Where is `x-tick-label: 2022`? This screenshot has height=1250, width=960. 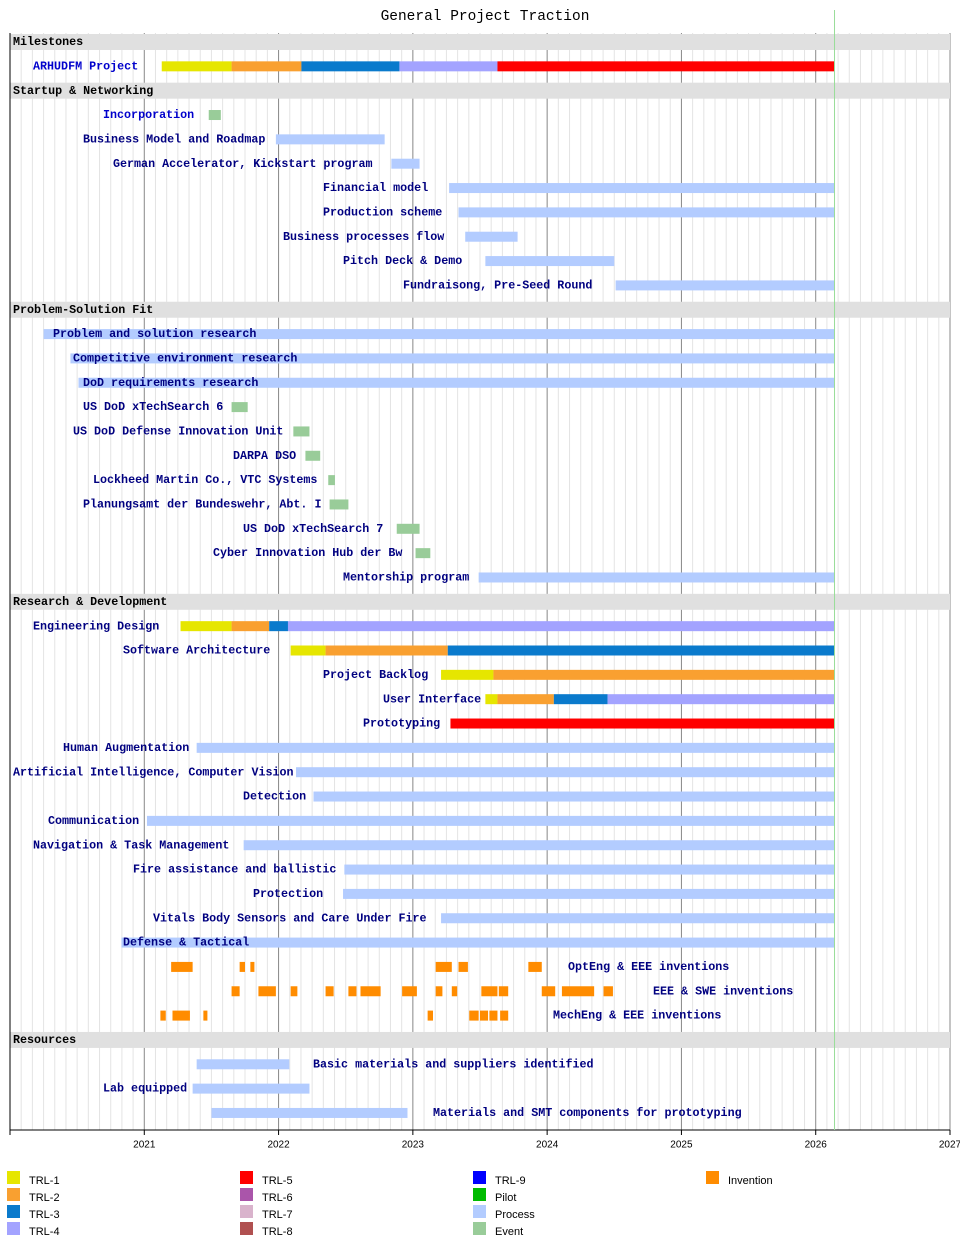
x-tick-label: 2022 is located at coordinates (278, 1145).